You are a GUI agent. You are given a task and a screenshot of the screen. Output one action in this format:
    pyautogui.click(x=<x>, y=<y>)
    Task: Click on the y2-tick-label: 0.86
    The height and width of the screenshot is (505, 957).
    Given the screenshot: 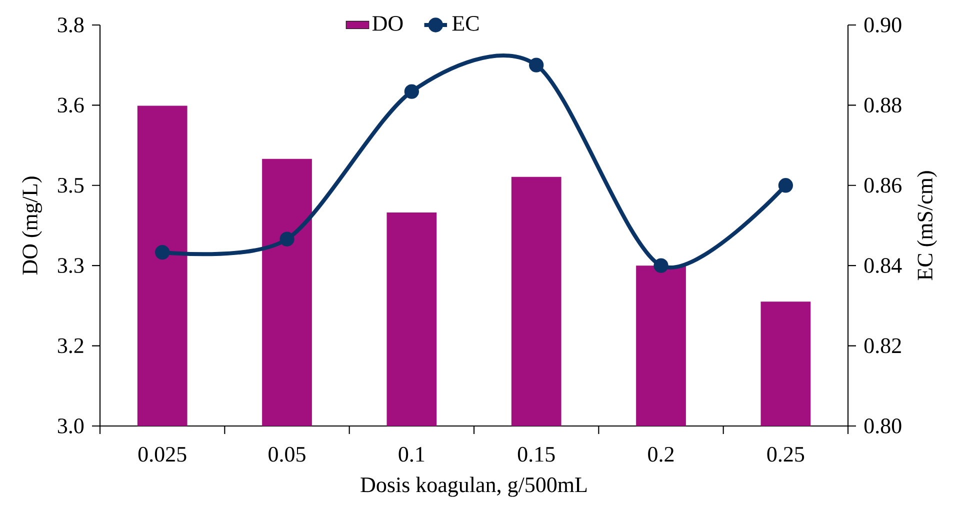 What is the action you would take?
    pyautogui.click(x=883, y=185)
    